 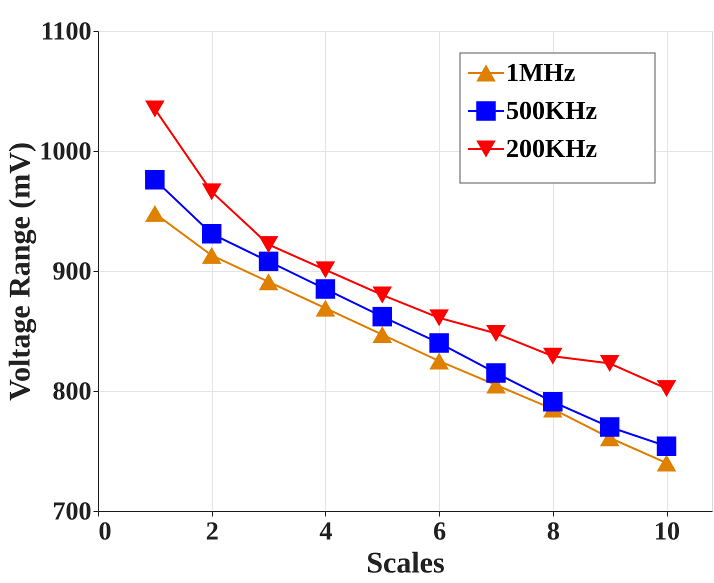 What do you see at coordinates (667, 531) in the screenshot?
I see `x-tick-label: 10` at bounding box center [667, 531].